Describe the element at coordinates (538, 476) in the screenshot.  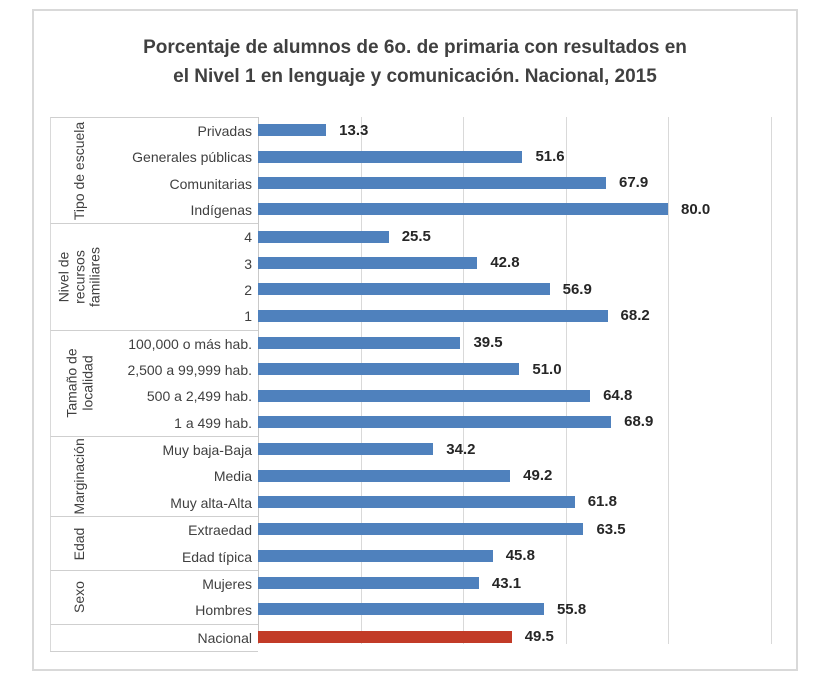
I see `value-label: 49.2` at that location.